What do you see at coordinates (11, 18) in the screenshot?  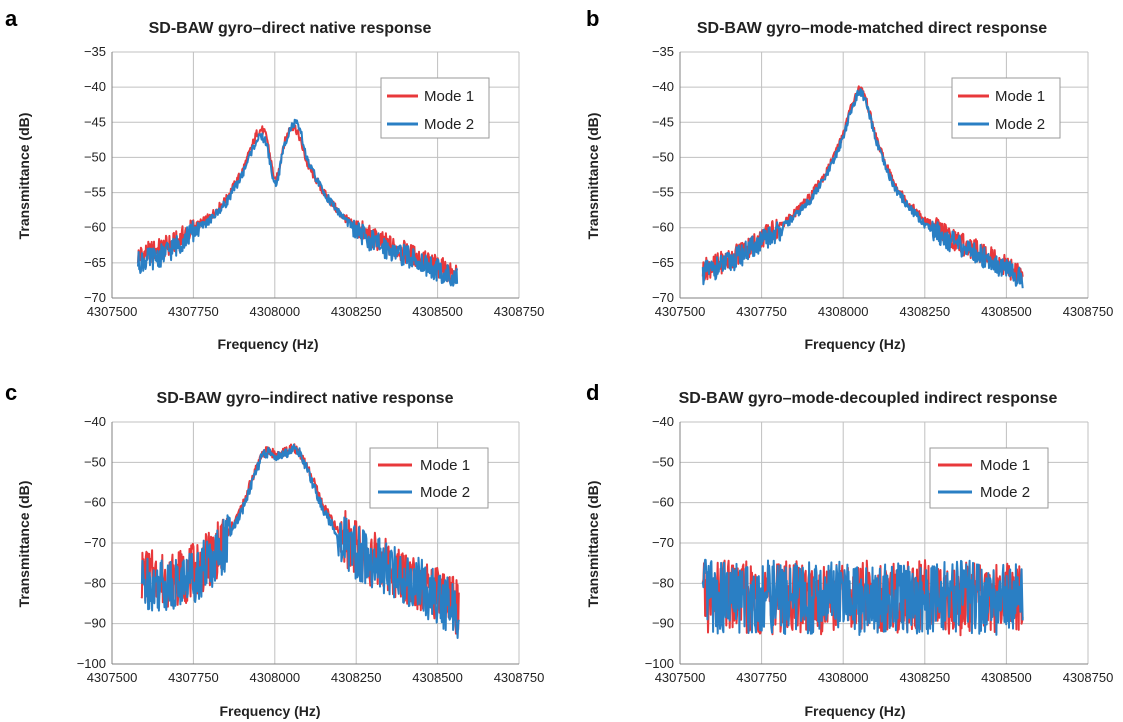 I see `panel-letter: a` at bounding box center [11, 18].